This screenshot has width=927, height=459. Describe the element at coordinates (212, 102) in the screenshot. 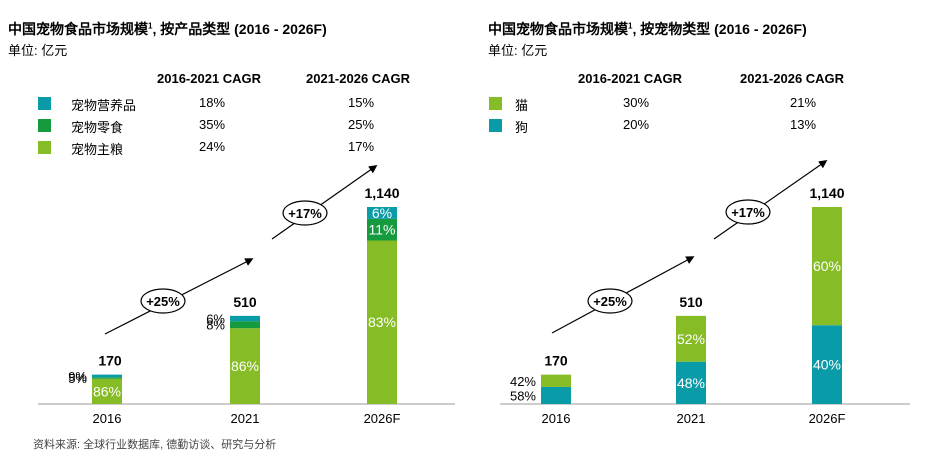

I see `cagr-value: 18%` at that location.